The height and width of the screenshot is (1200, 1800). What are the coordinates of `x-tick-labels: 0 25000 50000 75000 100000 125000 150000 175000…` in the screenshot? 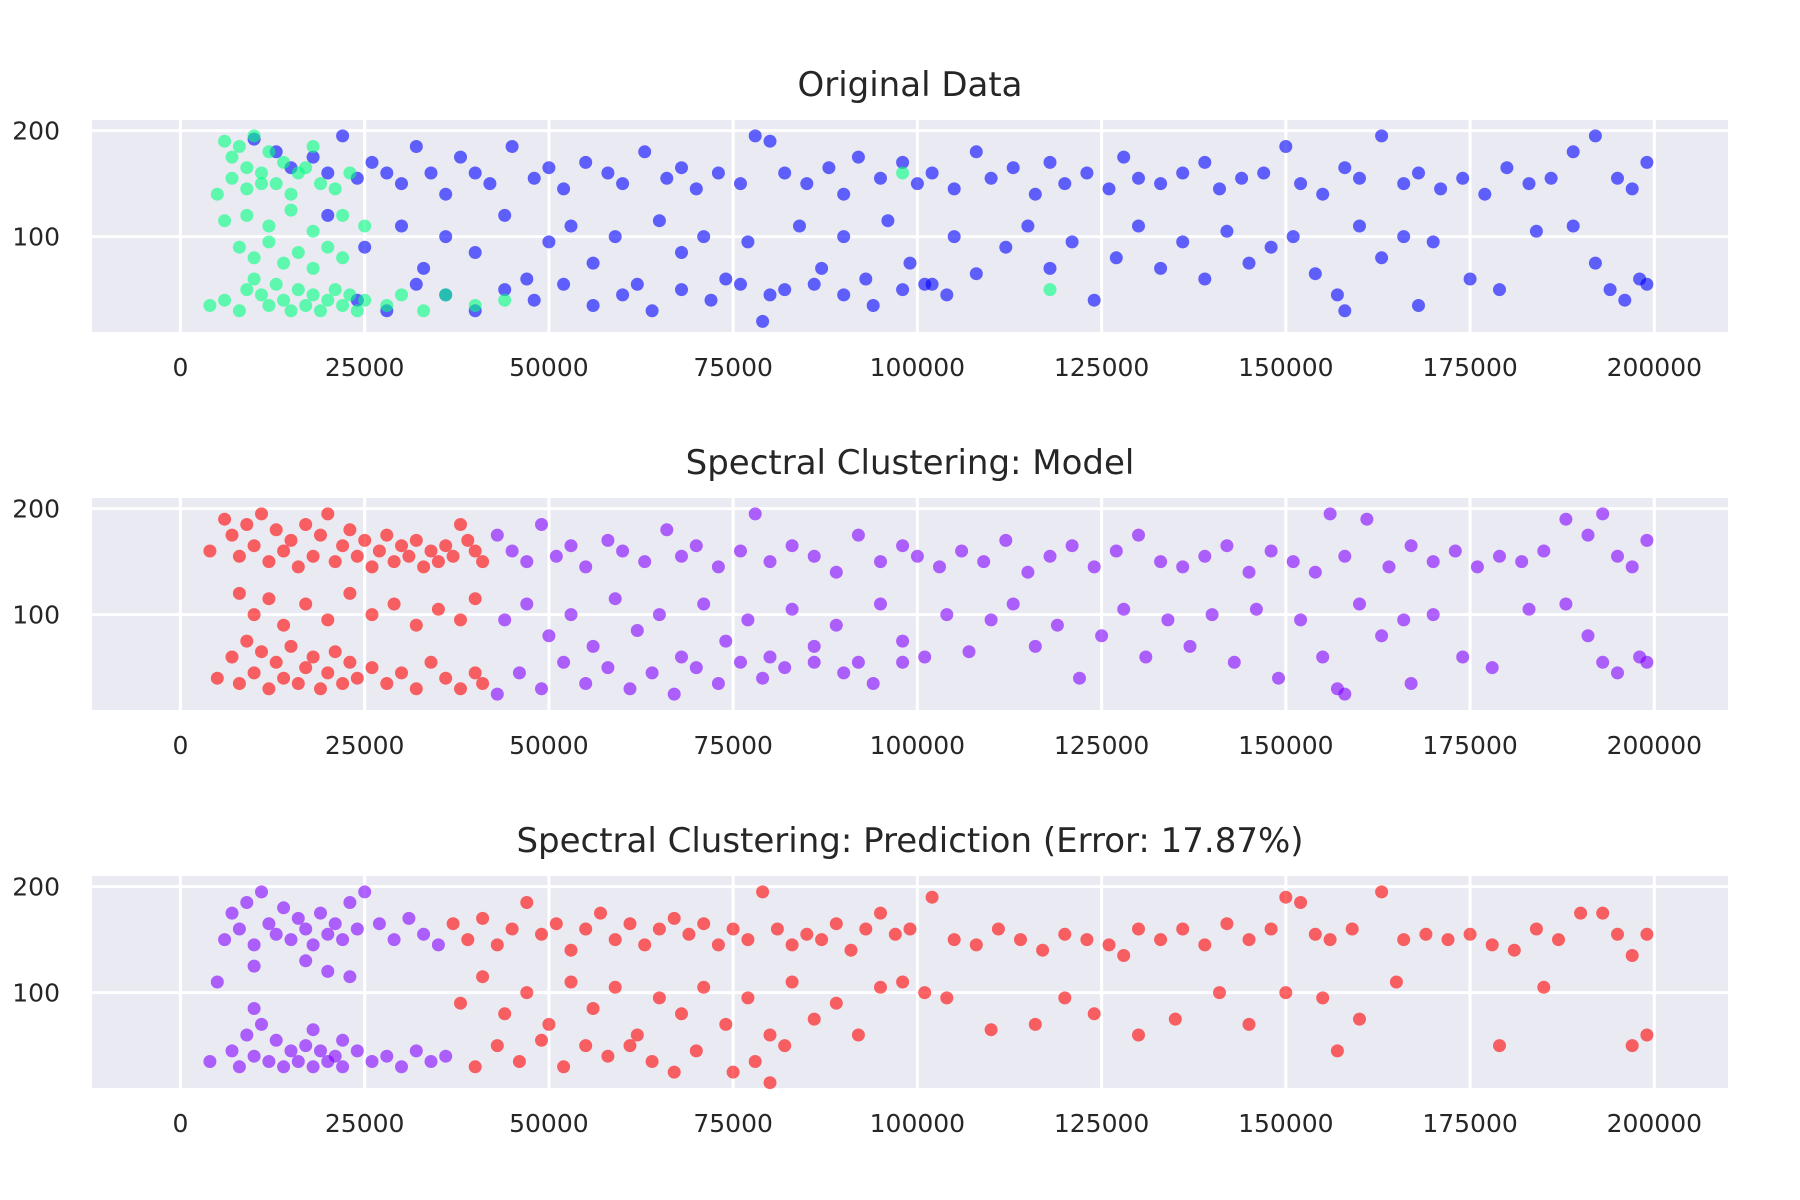 It's located at (937, 1123).